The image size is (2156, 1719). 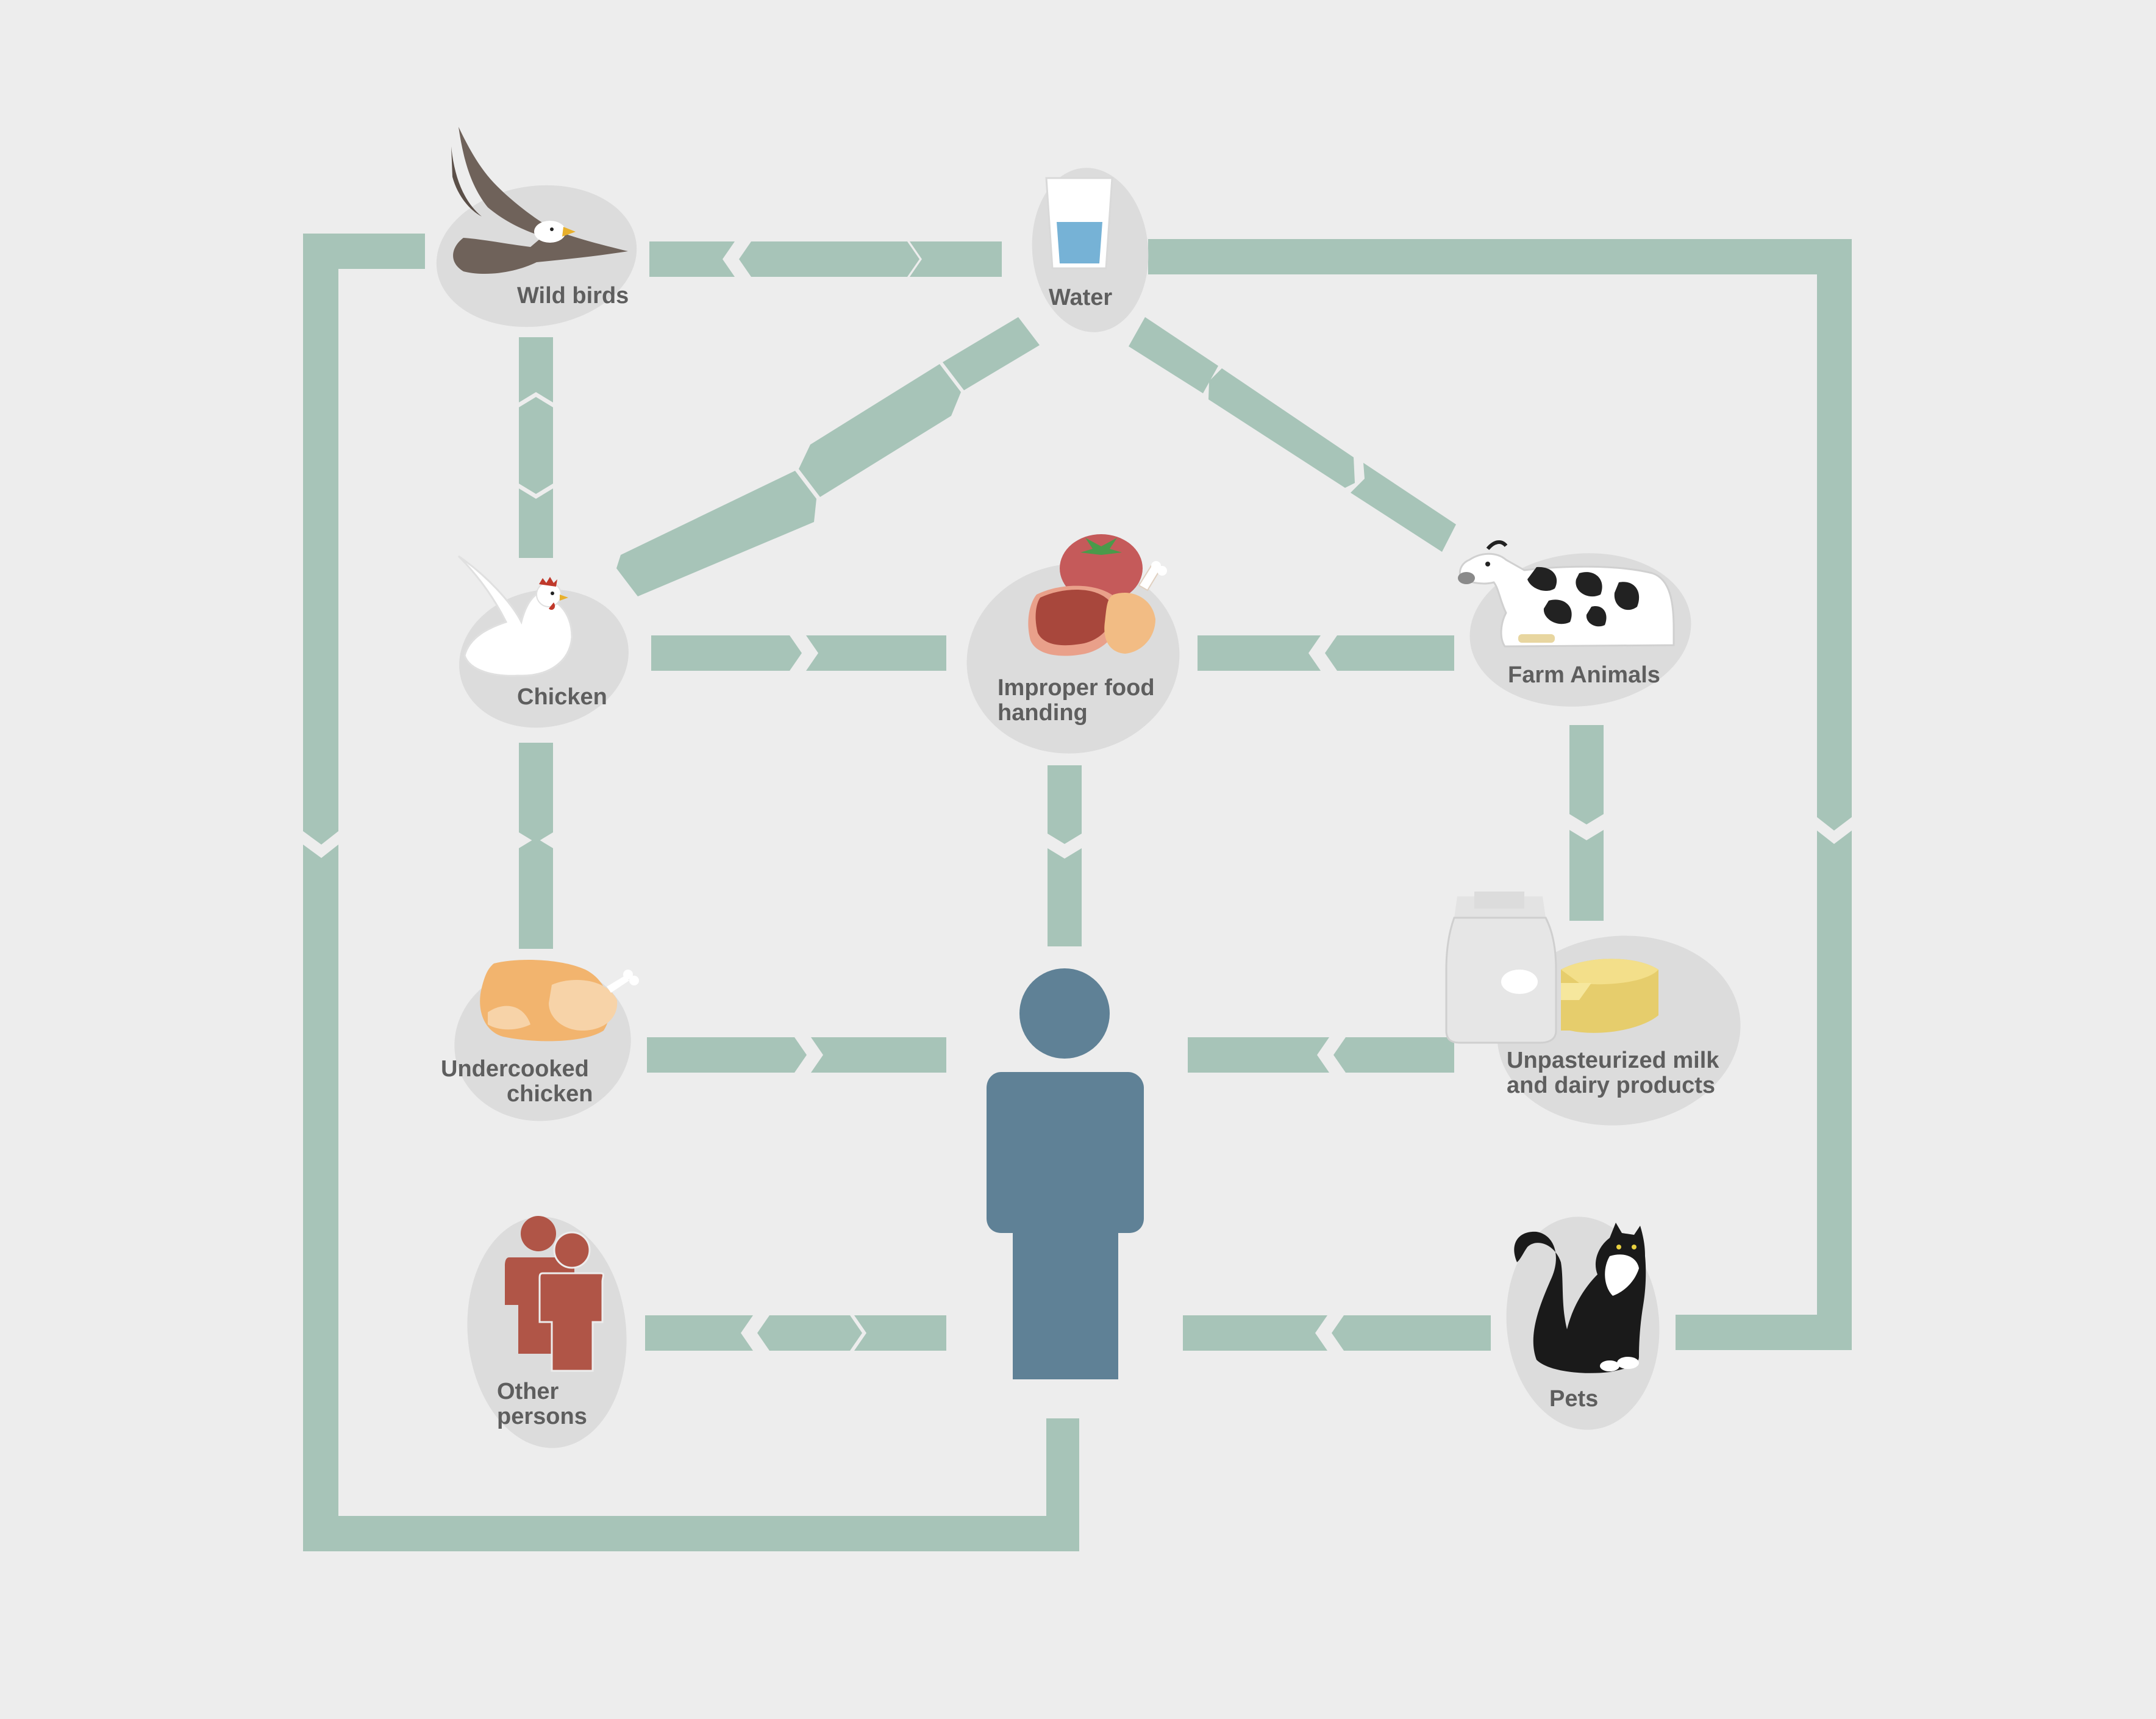 I want to click on cat-icon, so click(x=1580, y=1298).